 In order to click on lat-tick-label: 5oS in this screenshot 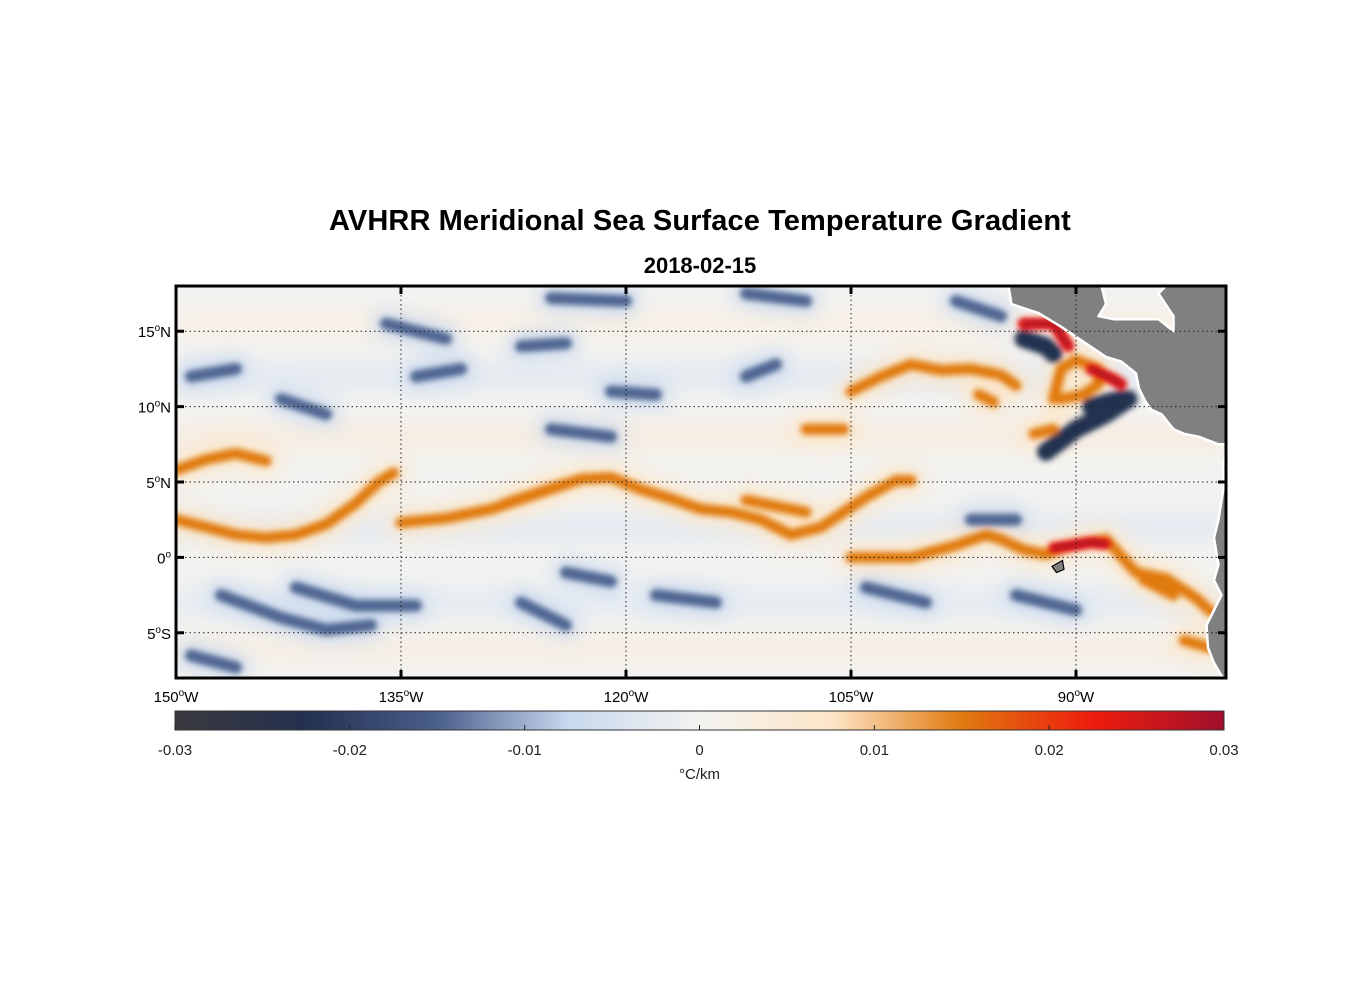, I will do `click(159, 634)`.